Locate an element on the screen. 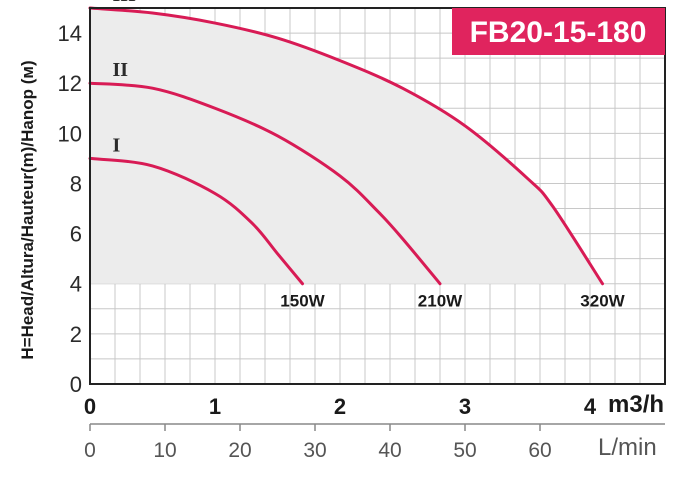  y-tick-label: 6 is located at coordinates (76, 234).